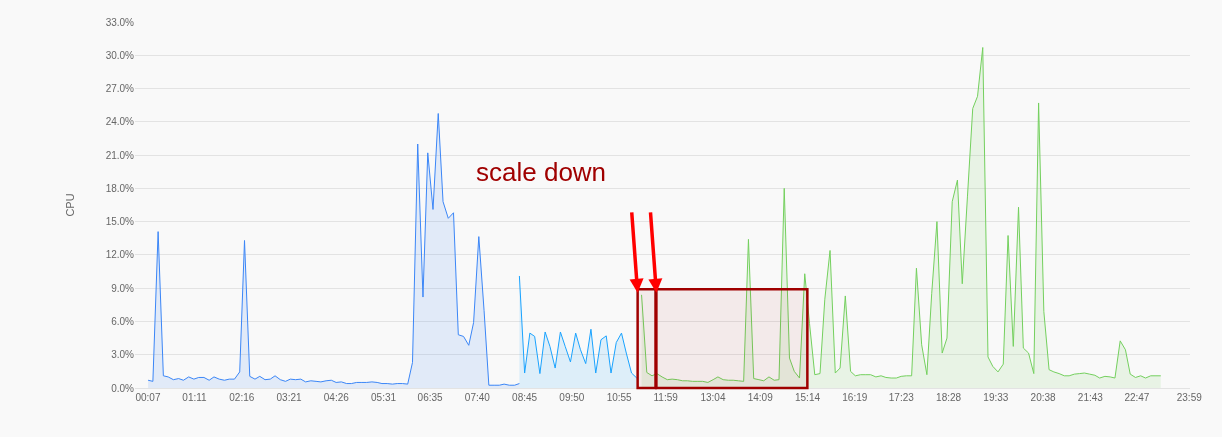 This screenshot has width=1222, height=437. Describe the element at coordinates (619, 397) in the screenshot. I see `x-tick-label: 10:55` at that location.